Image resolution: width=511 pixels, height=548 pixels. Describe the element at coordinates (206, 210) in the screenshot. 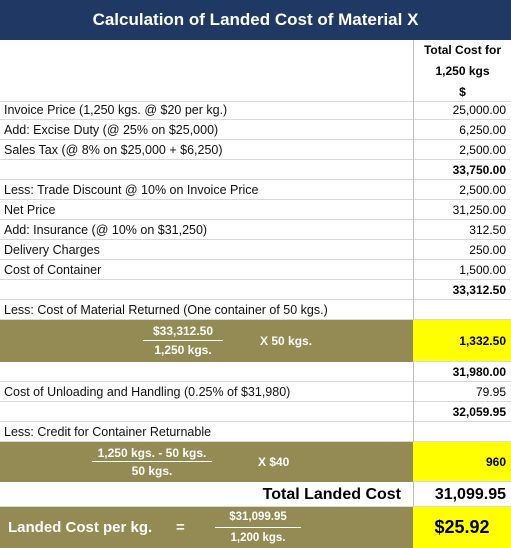

I see `row-label: Net Price` at that location.